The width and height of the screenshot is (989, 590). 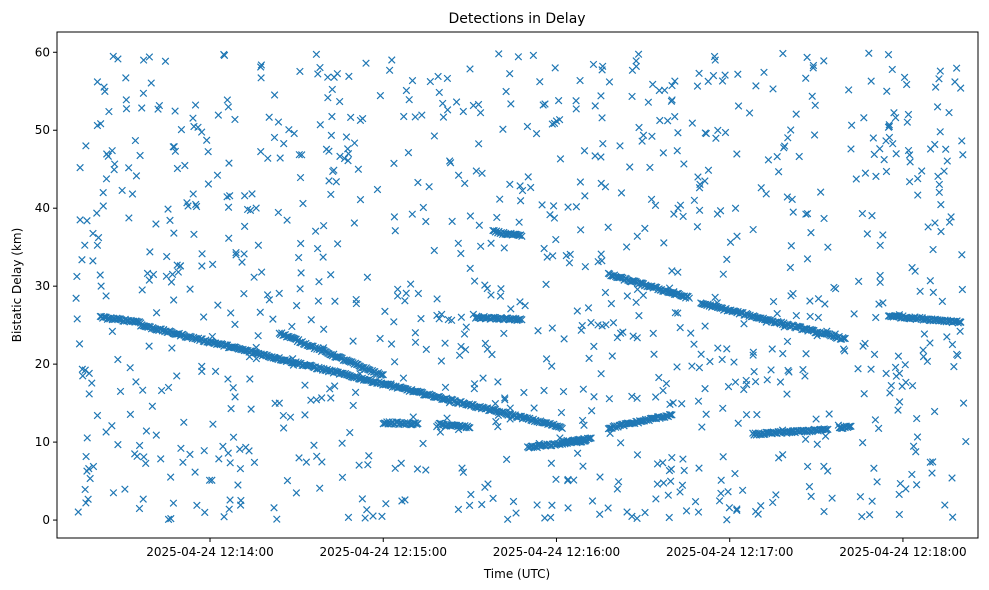 I want to click on chart-title: Detections in Delay, so click(x=516, y=19).